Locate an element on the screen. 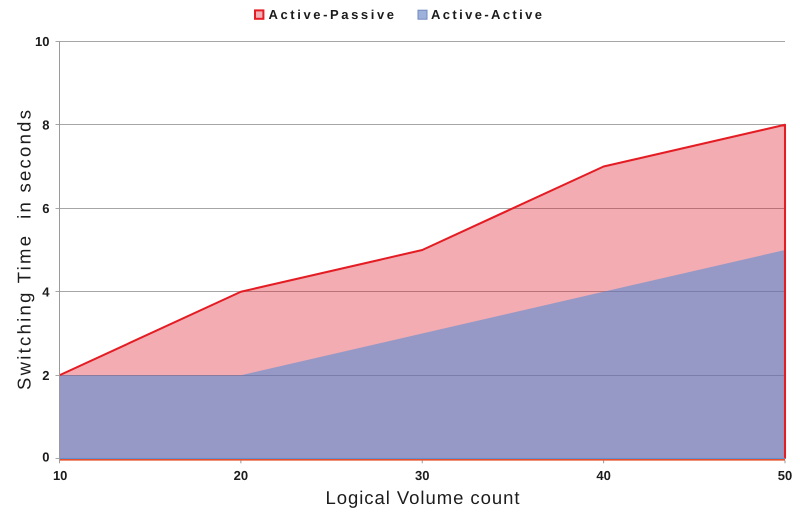 The width and height of the screenshot is (800, 524). svg-text: Switching Time in seconds is located at coordinates (24, 250).